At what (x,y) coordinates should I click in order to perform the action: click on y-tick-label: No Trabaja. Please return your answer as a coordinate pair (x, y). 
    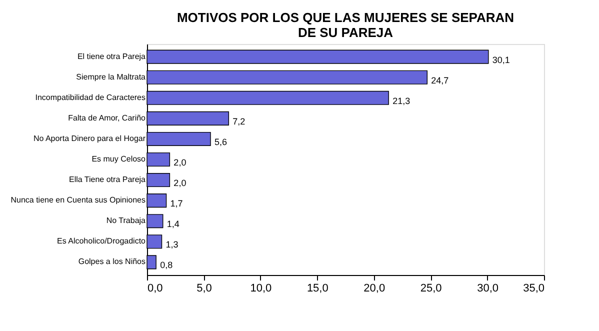
    Looking at the image, I should click on (126, 221).